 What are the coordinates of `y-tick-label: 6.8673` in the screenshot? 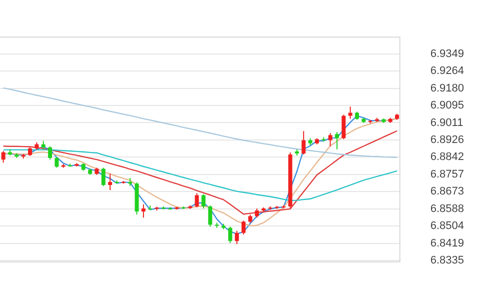 It's located at (447, 192).